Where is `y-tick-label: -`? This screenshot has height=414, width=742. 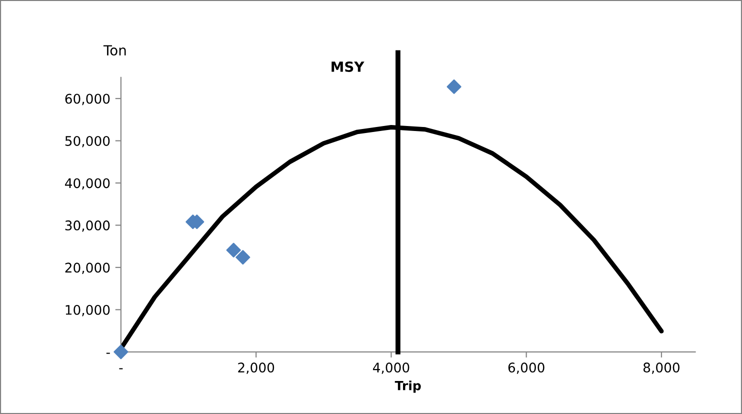 y-tick-label: - is located at coordinates (108, 353).